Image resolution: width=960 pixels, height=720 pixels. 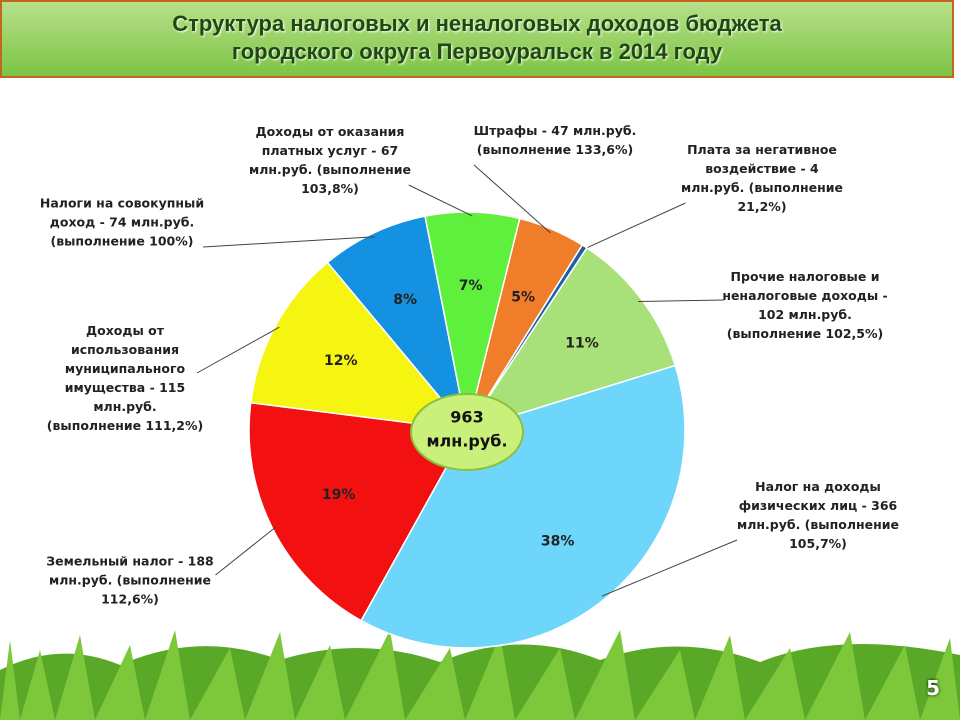 What do you see at coordinates (339, 495) in the screenshot?
I see `value-label: 19%` at bounding box center [339, 495].